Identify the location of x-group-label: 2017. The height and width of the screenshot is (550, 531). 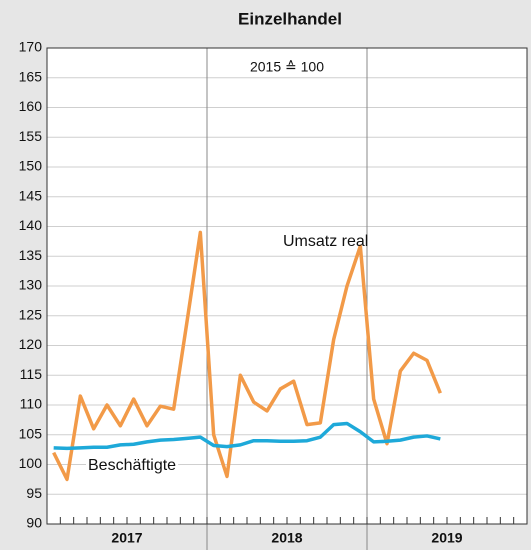
(126, 538).